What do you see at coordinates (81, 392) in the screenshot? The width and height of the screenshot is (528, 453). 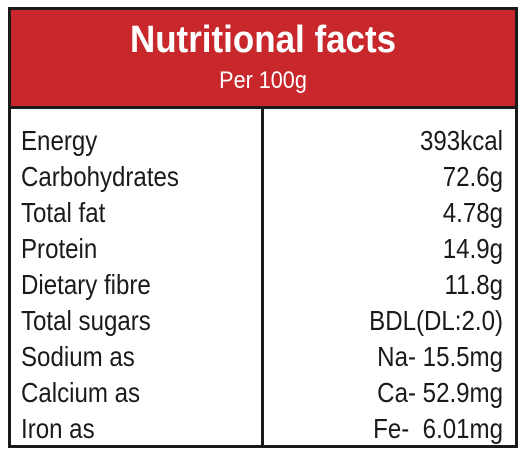 I see `nutrient-name: Calcium as` at bounding box center [81, 392].